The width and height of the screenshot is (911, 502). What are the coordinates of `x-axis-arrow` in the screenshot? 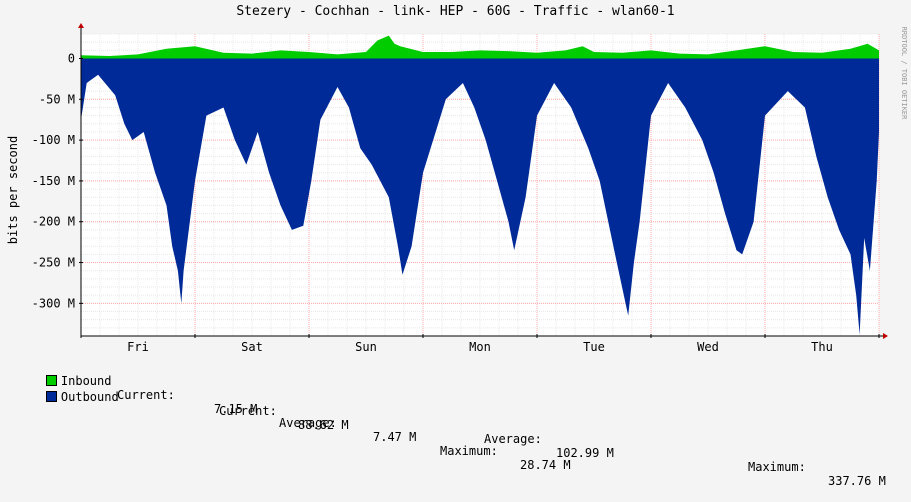 It's located at (885, 336).